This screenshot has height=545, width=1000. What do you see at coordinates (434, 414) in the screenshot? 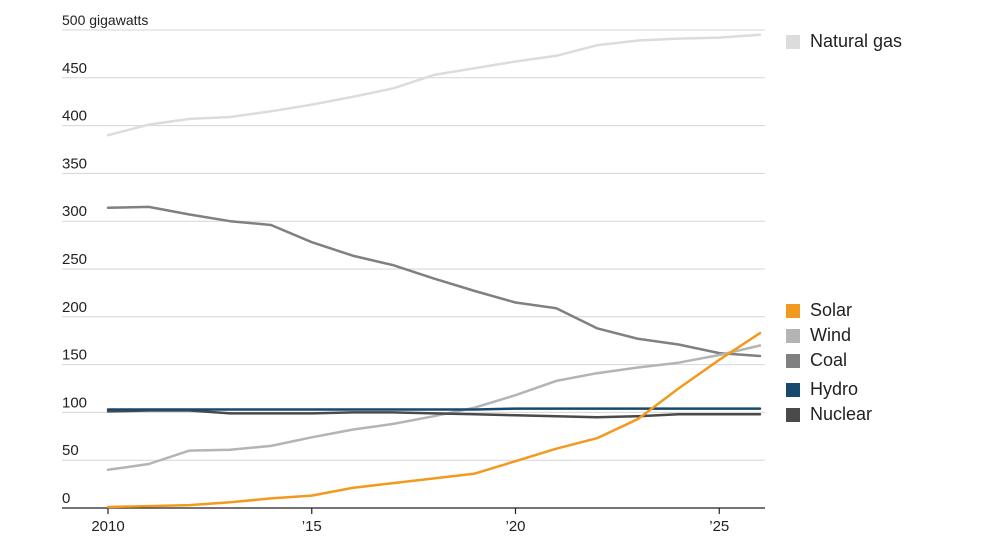
I see `series-line-nuclear` at bounding box center [434, 414].